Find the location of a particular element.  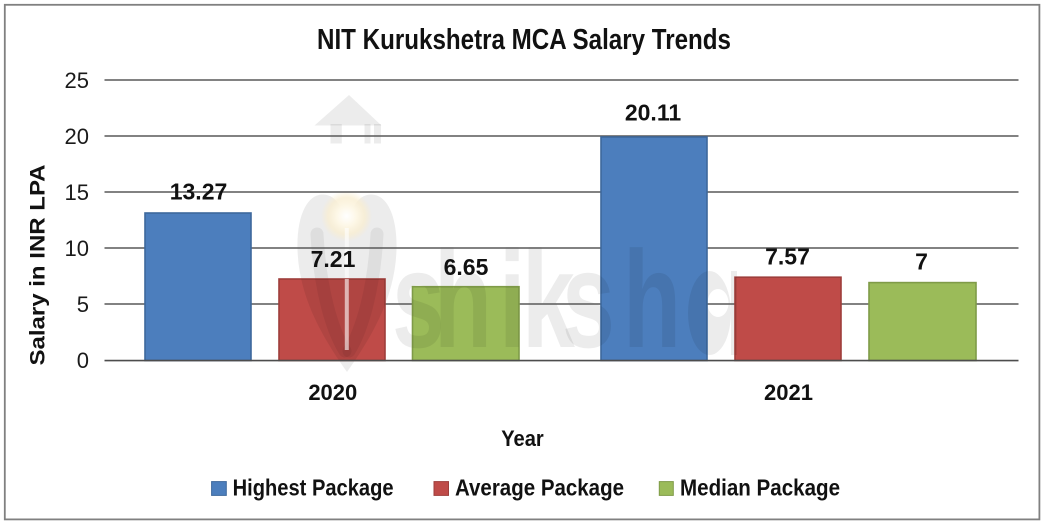

svg-text: 10 is located at coordinates (77, 248).